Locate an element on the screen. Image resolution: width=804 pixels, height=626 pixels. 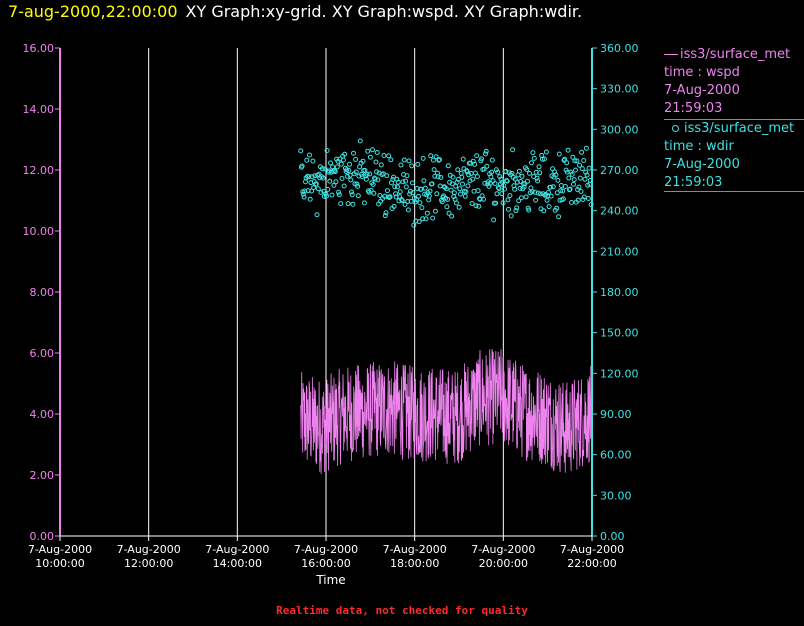
legend-wdir-date: 7-Aug-2000 is located at coordinates (702, 164).